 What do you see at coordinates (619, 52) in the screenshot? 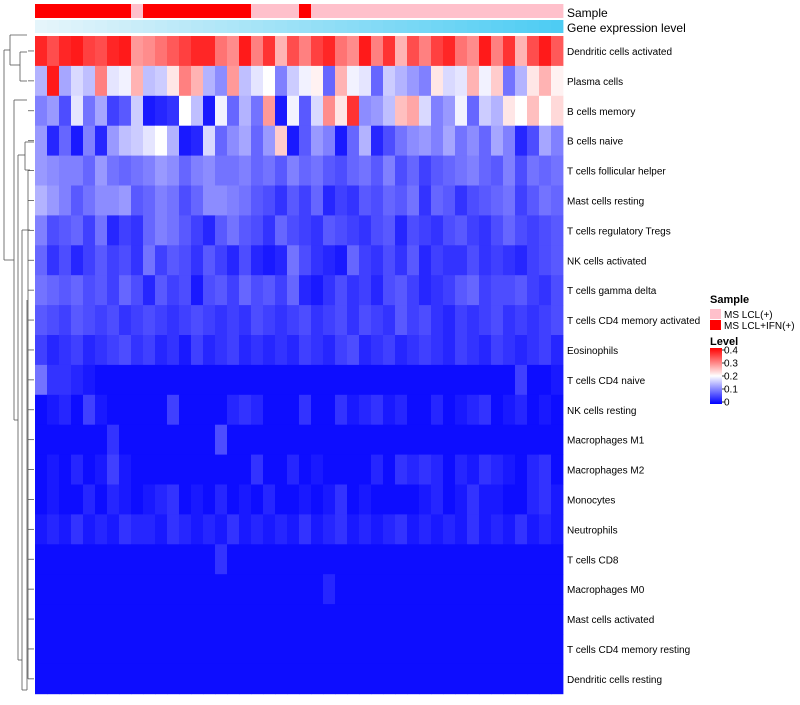
I see `row-label: Dendritic cells activated` at bounding box center [619, 52].